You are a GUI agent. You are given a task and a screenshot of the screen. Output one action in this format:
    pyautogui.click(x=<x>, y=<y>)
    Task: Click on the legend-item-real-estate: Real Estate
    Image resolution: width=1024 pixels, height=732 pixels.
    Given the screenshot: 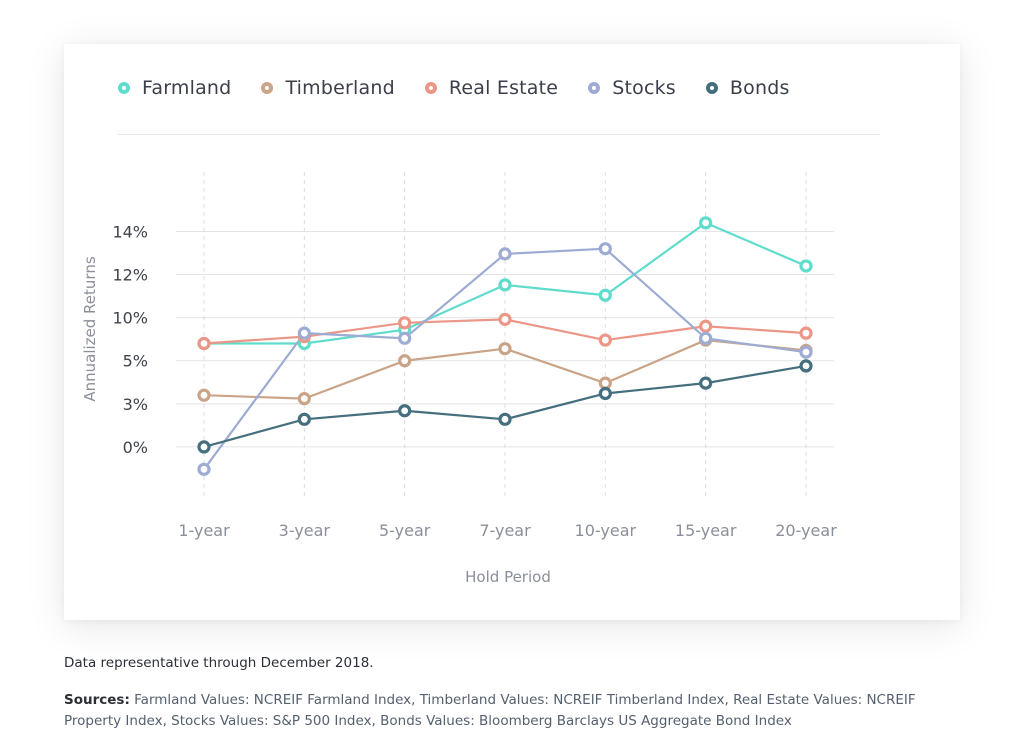 What is the action you would take?
    pyautogui.click(x=491, y=88)
    